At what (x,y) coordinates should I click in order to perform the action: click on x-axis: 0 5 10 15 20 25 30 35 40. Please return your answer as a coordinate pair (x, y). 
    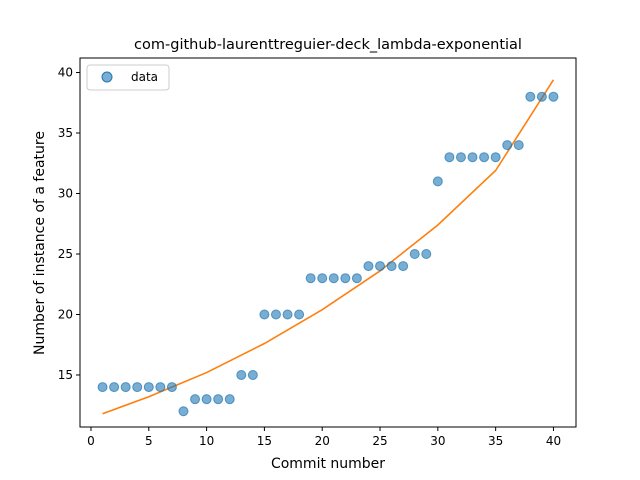
    Looking at the image, I should click on (324, 437).